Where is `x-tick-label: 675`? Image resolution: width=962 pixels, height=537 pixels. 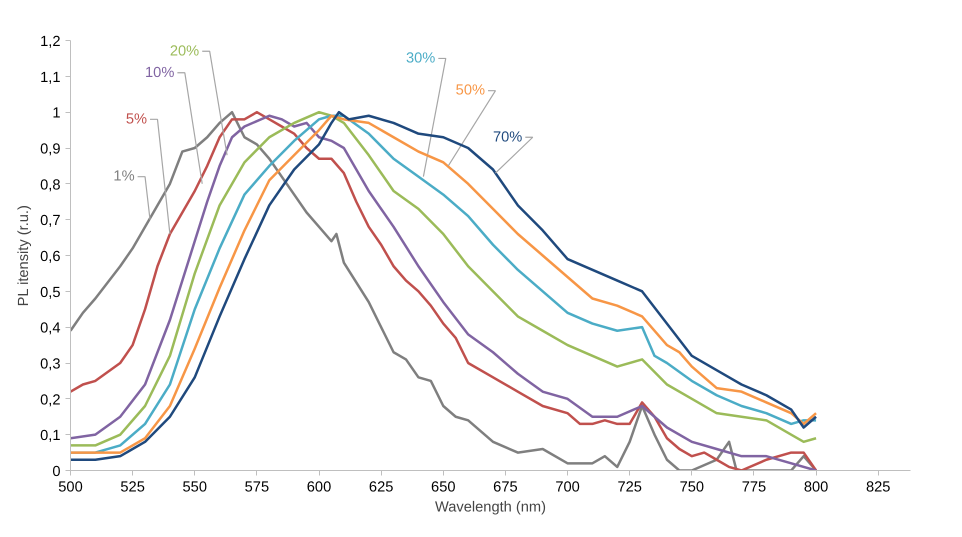
x-tick-label: 675 is located at coordinates (505, 488).